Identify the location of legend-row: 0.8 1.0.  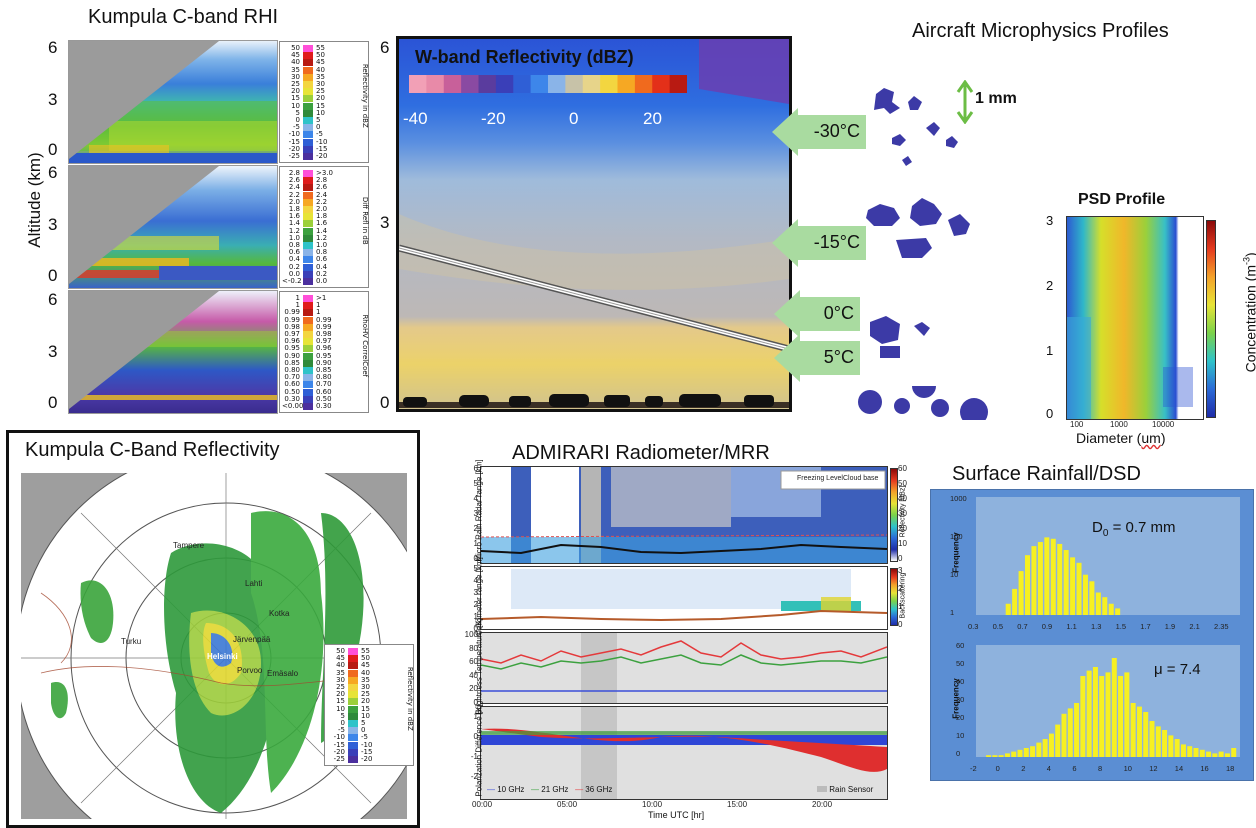
(308, 245).